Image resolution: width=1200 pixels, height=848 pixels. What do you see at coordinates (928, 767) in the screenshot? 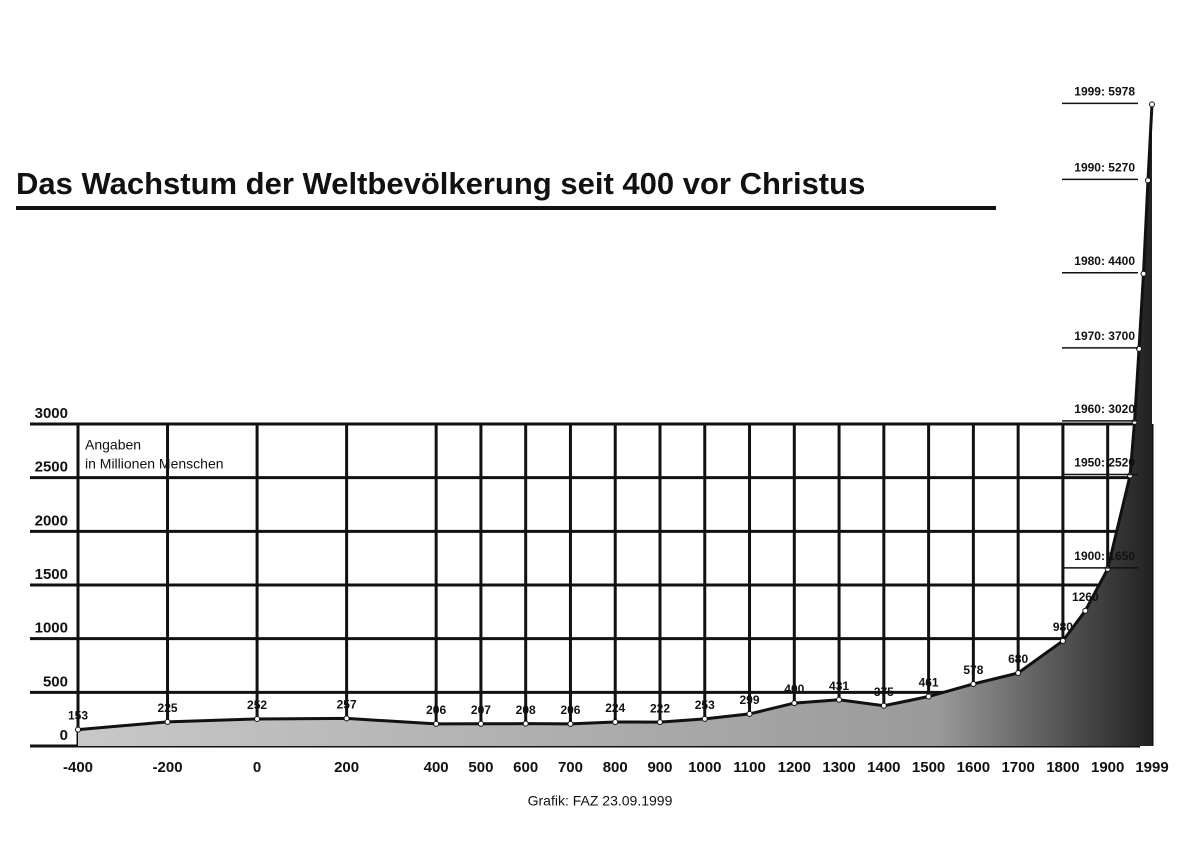
I see `x-tick-label: 1500` at bounding box center [928, 767].